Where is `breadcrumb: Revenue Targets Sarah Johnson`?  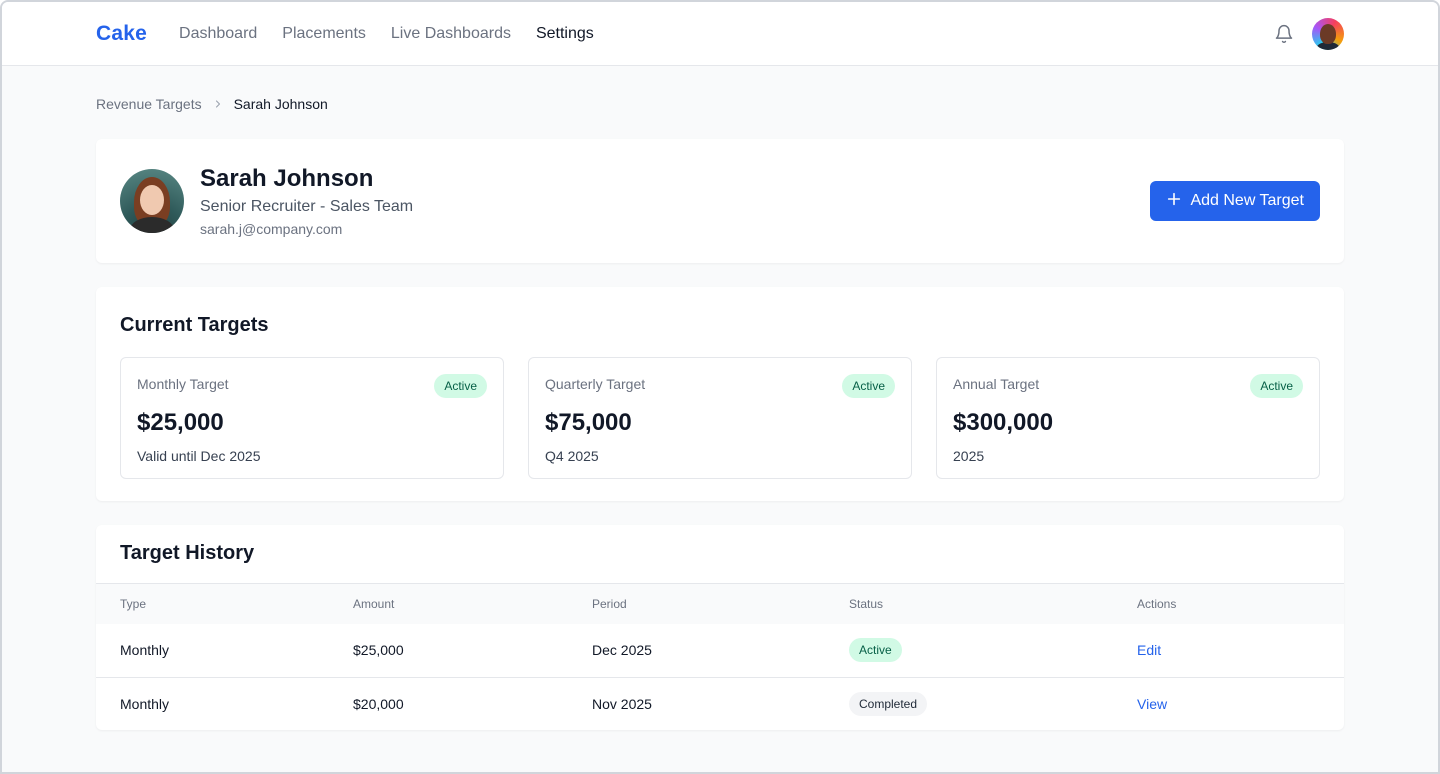
breadcrumb: Revenue Targets Sarah Johnson is located at coordinates (720, 104).